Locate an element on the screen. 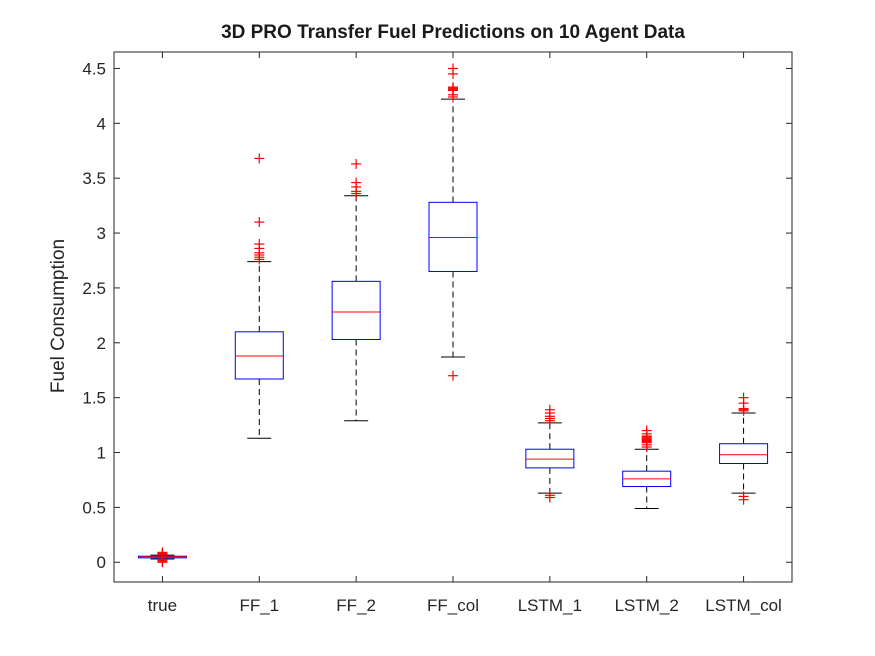 The image size is (875, 656). x-tick-label: true is located at coordinates (162, 605).